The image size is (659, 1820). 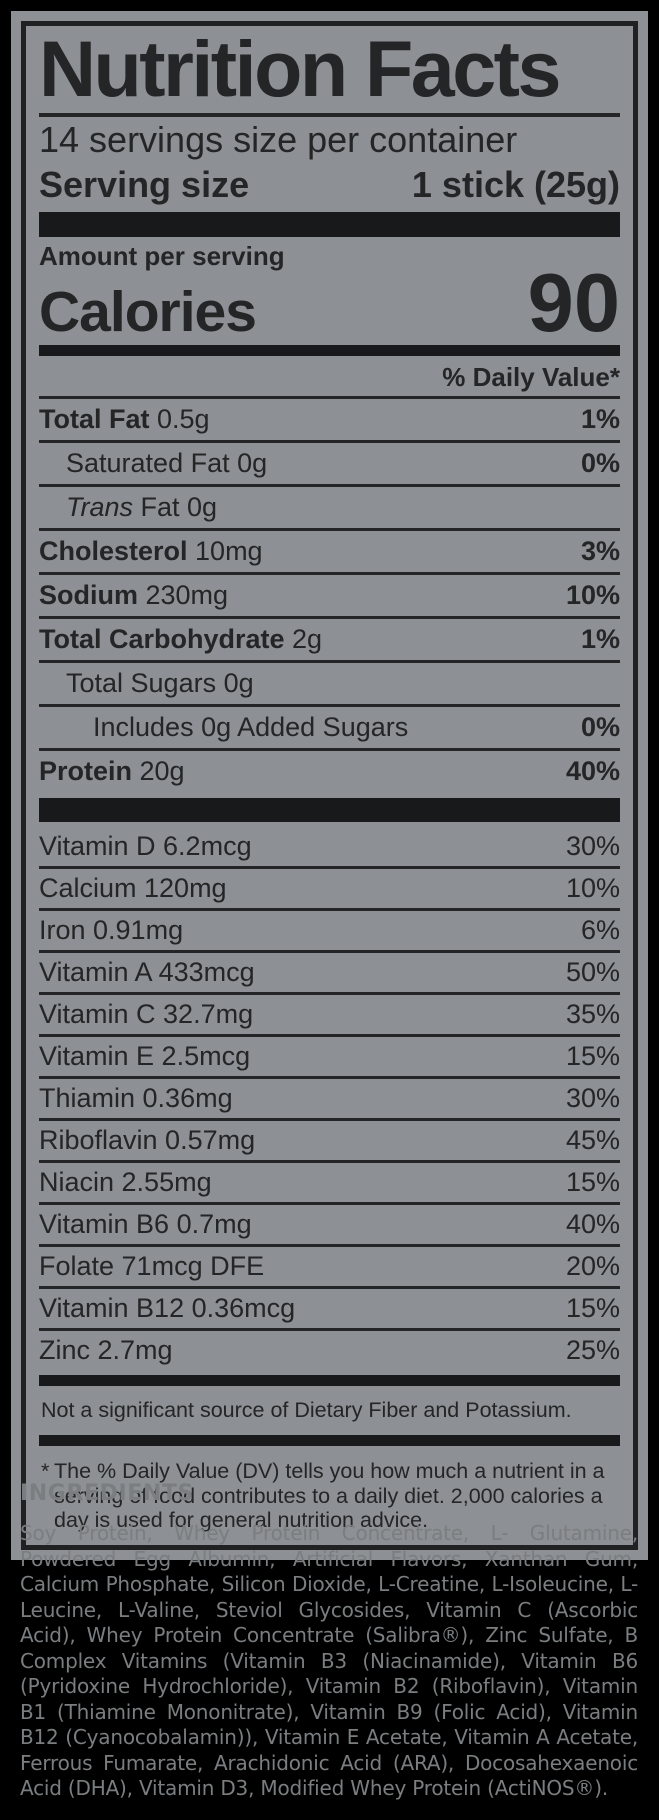 What do you see at coordinates (592, 1350) in the screenshot?
I see `nutrient-daily-value: 25%` at bounding box center [592, 1350].